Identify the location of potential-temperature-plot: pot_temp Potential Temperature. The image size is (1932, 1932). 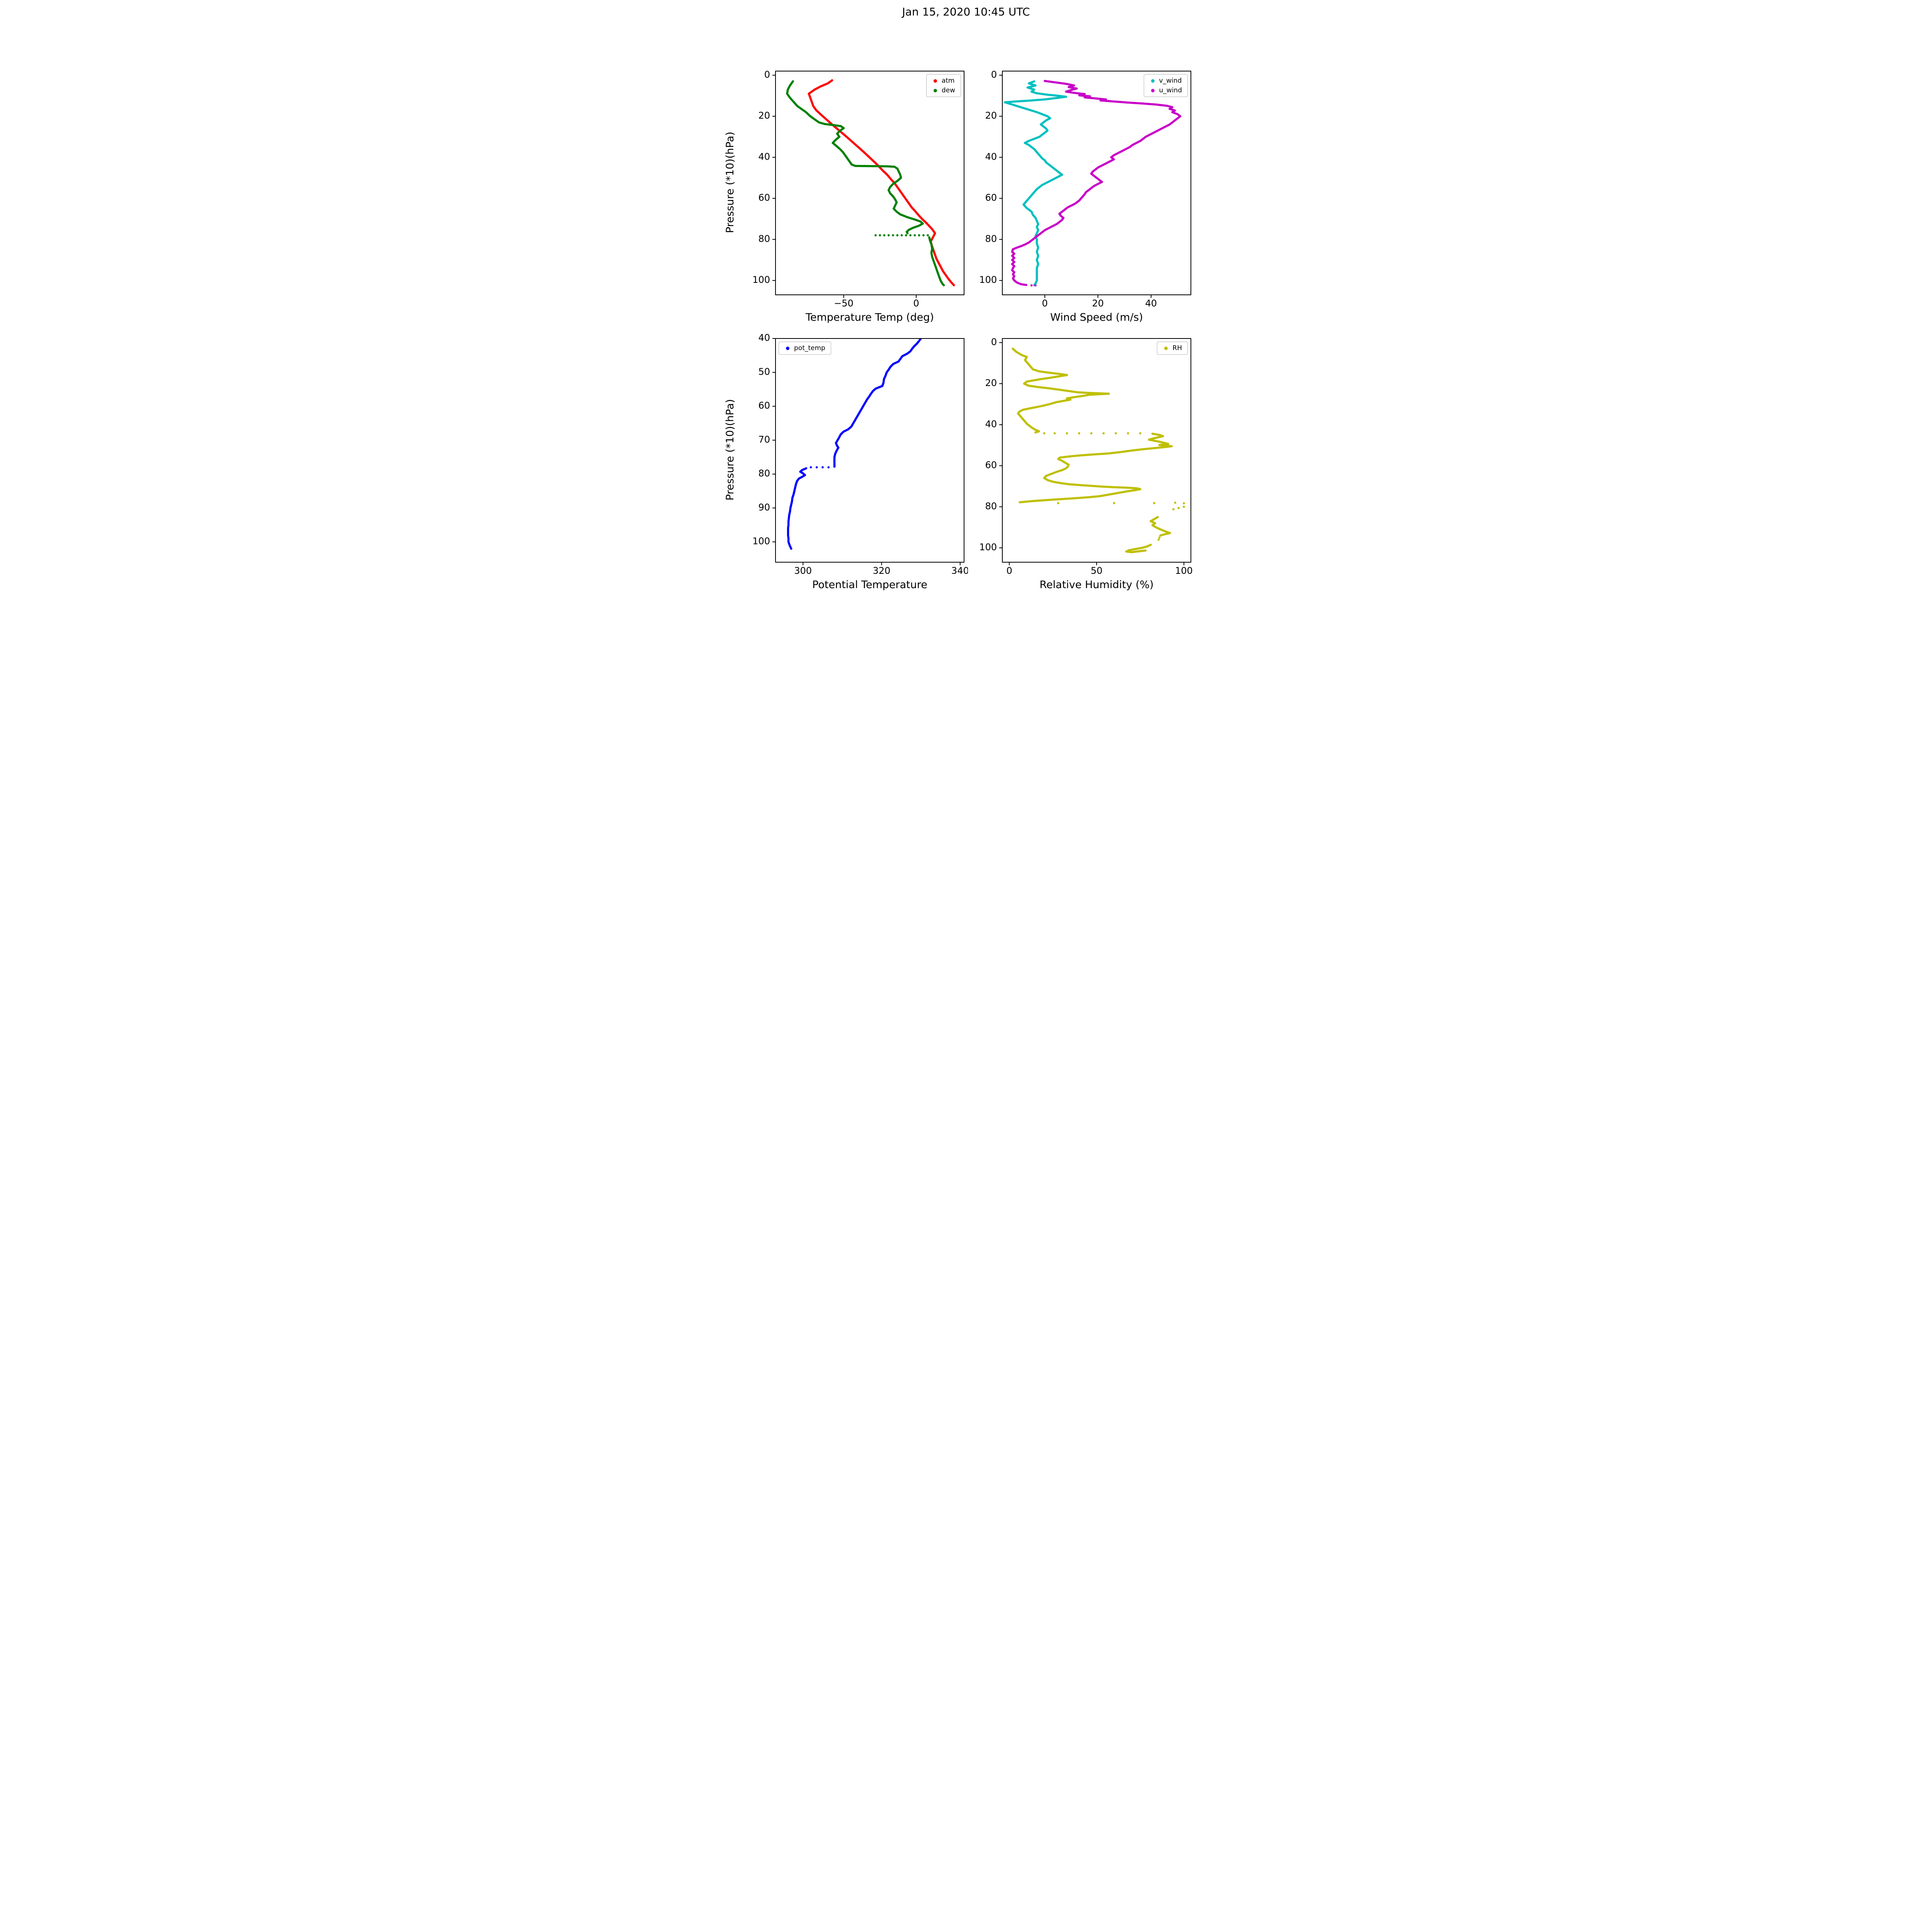
(857, 464).